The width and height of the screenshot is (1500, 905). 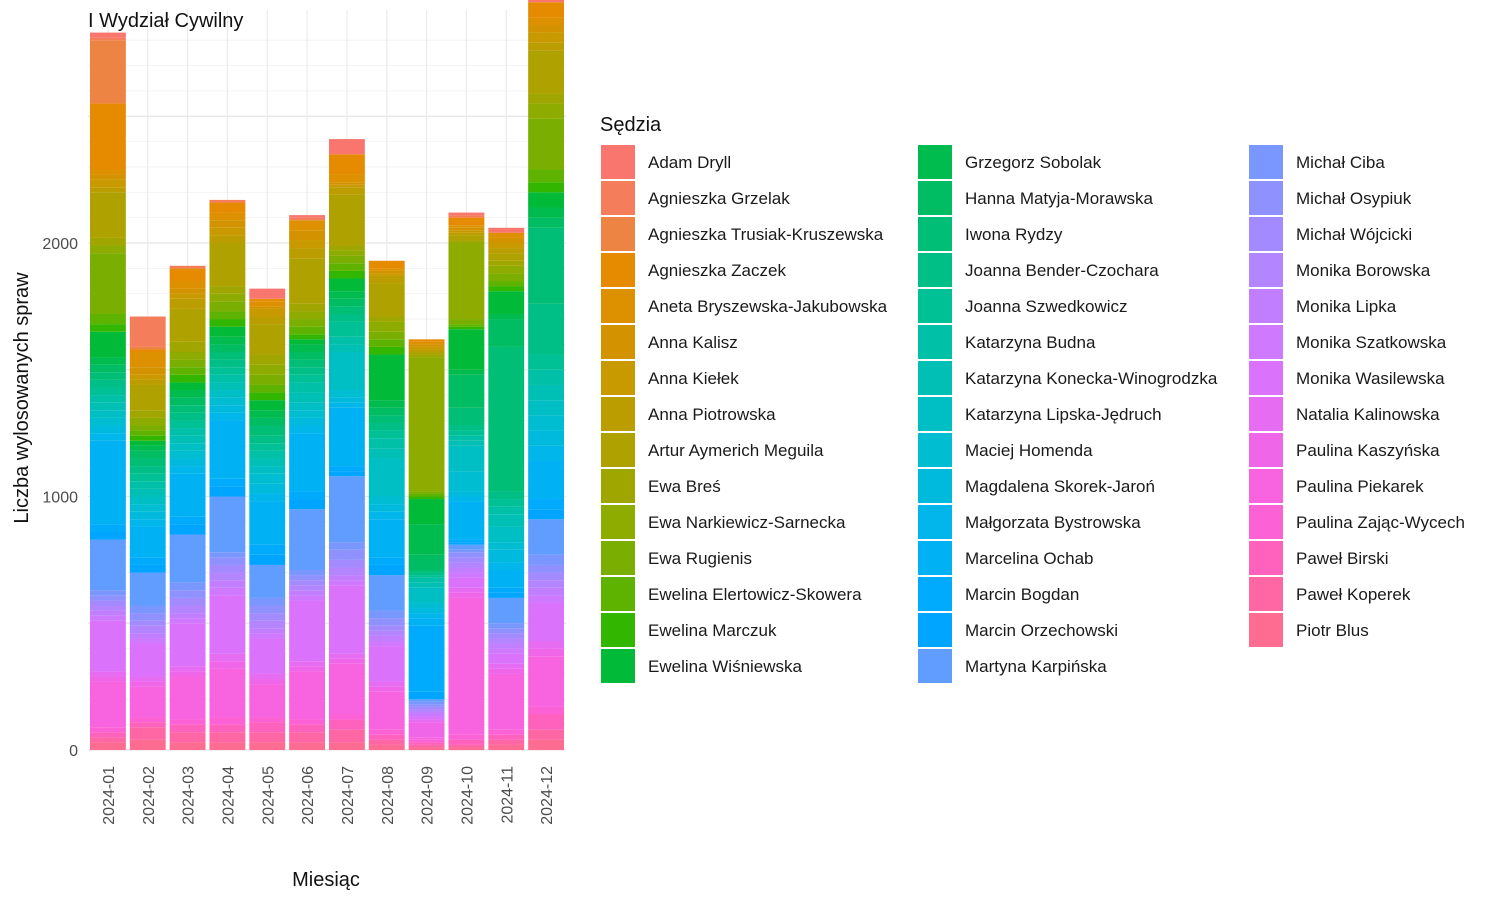 I want to click on legend-entry-label: Ewelina Marczuk, so click(x=712, y=630).